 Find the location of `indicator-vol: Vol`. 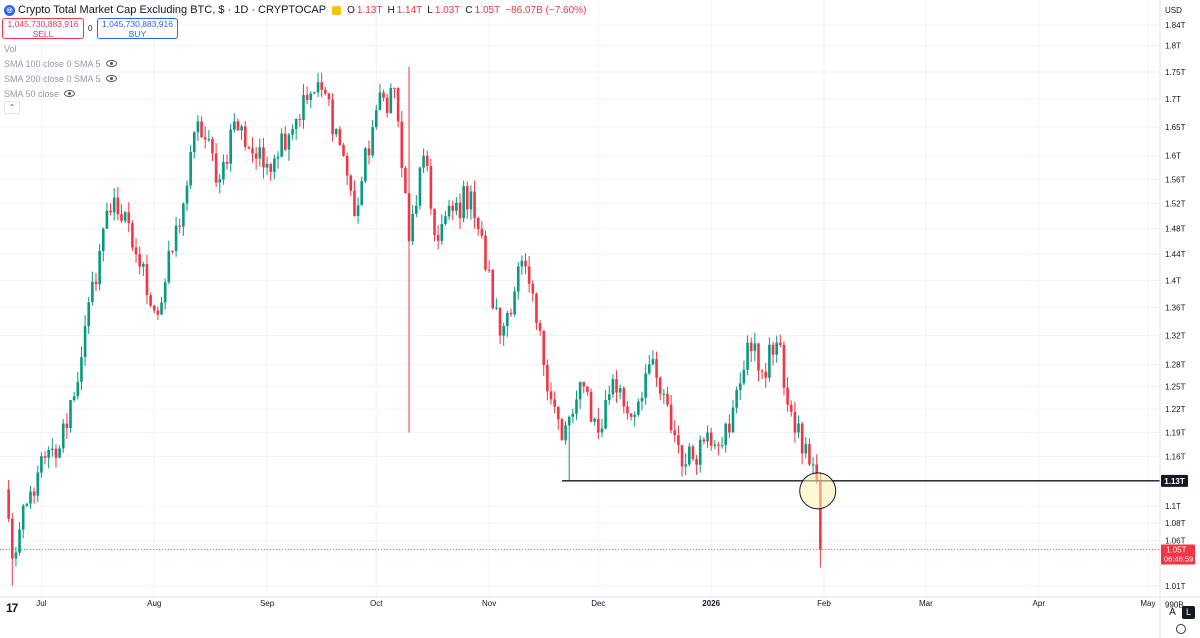

indicator-vol: Vol is located at coordinates (10, 48).